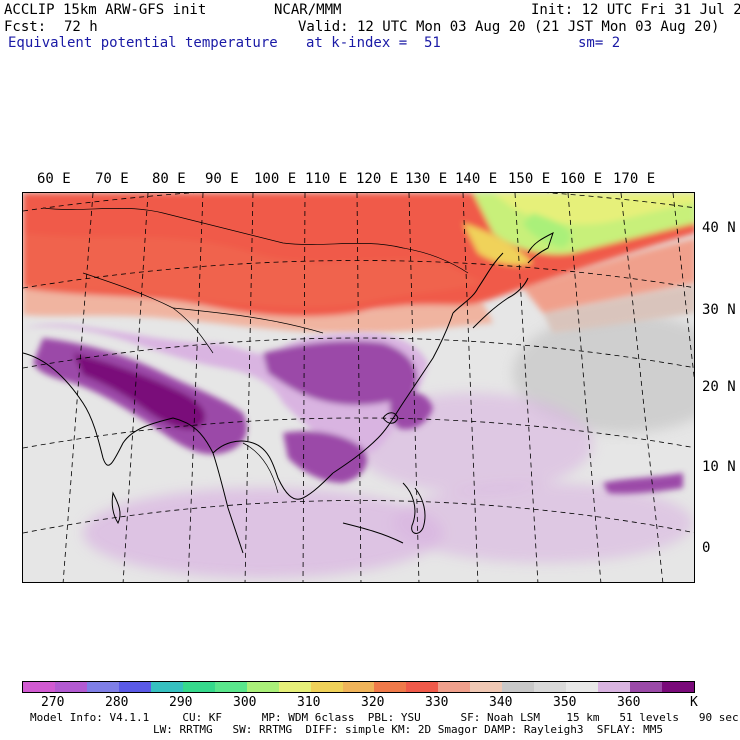  I want to click on smoothing-info: sm= 2, so click(599, 43).